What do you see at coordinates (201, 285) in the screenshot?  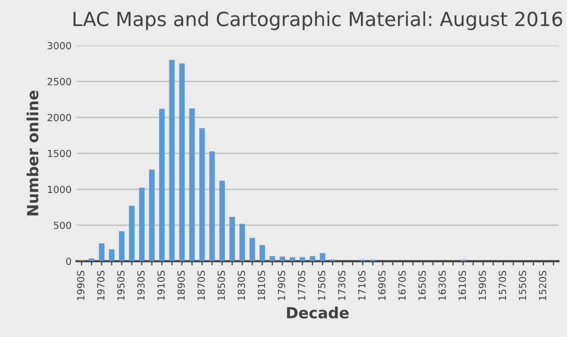 I see `x-tick-label: 1870S` at bounding box center [201, 285].